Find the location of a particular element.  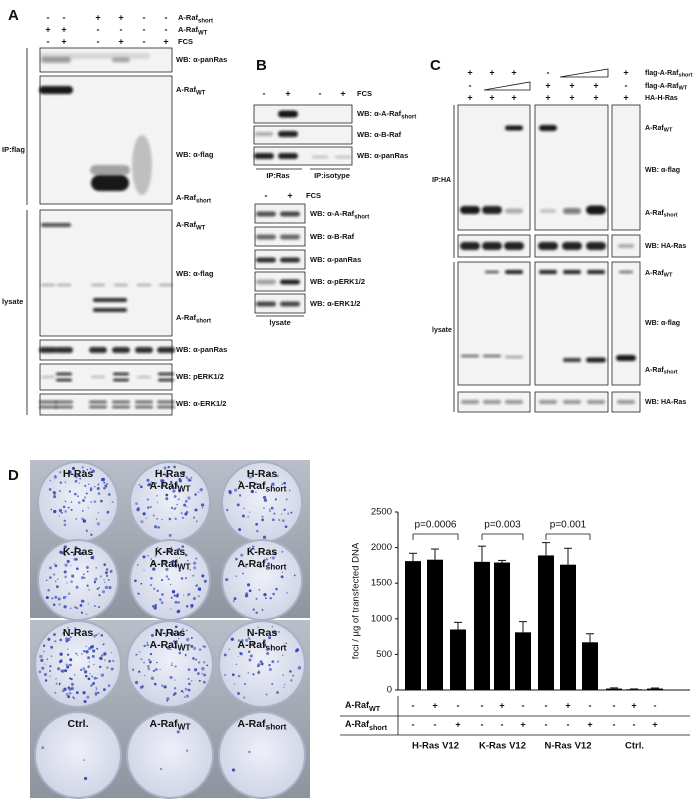

blot-label: WB: α-B-Raf is located at coordinates (332, 236).